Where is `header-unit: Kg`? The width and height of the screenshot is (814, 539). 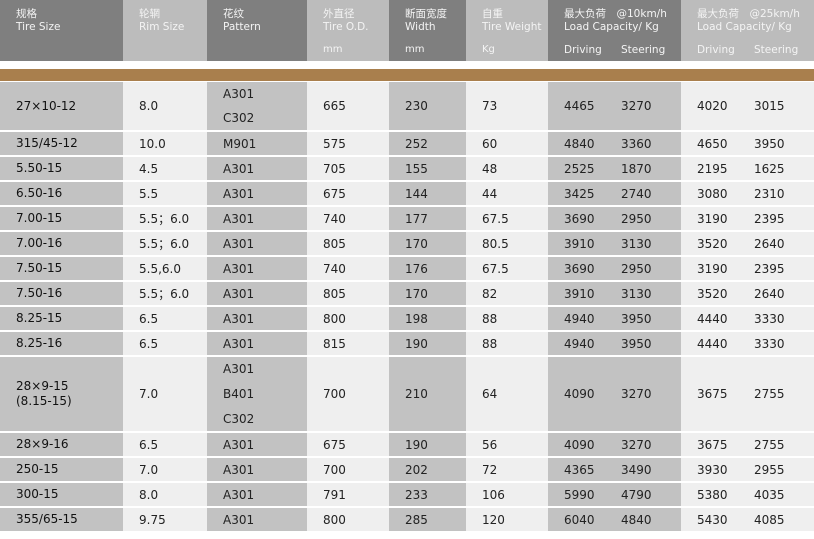
header-unit: Kg is located at coordinates (488, 49).